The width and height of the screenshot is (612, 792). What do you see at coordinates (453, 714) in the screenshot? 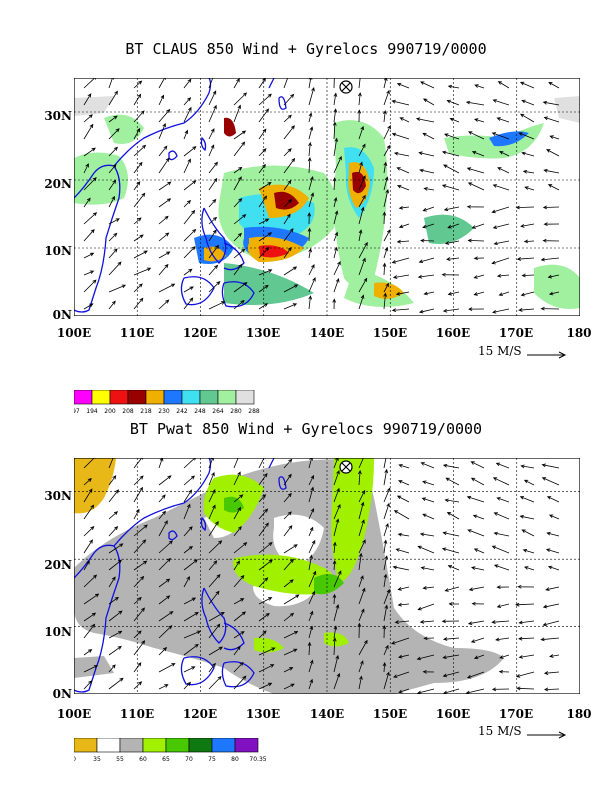
I see `x-tick-160e: 160E` at bounding box center [453, 714].